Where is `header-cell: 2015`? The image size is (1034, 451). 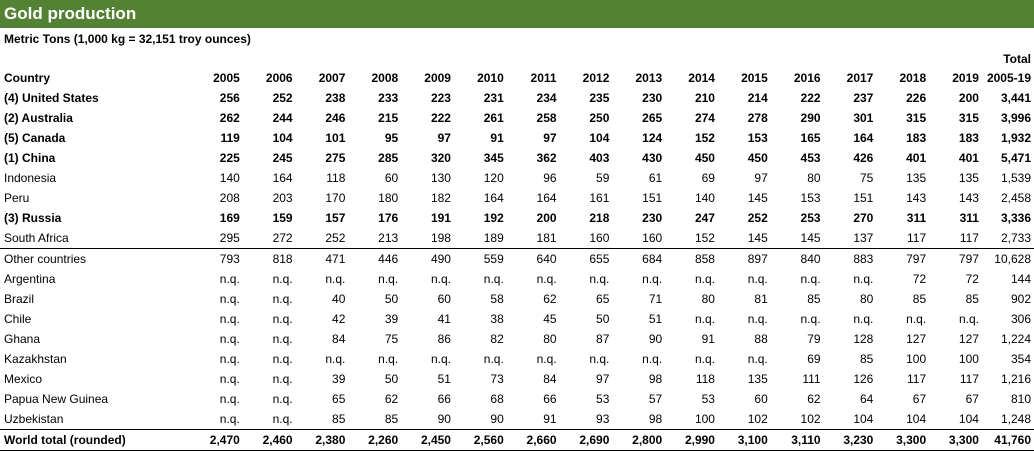 header-cell: 2015 is located at coordinates (754, 78).